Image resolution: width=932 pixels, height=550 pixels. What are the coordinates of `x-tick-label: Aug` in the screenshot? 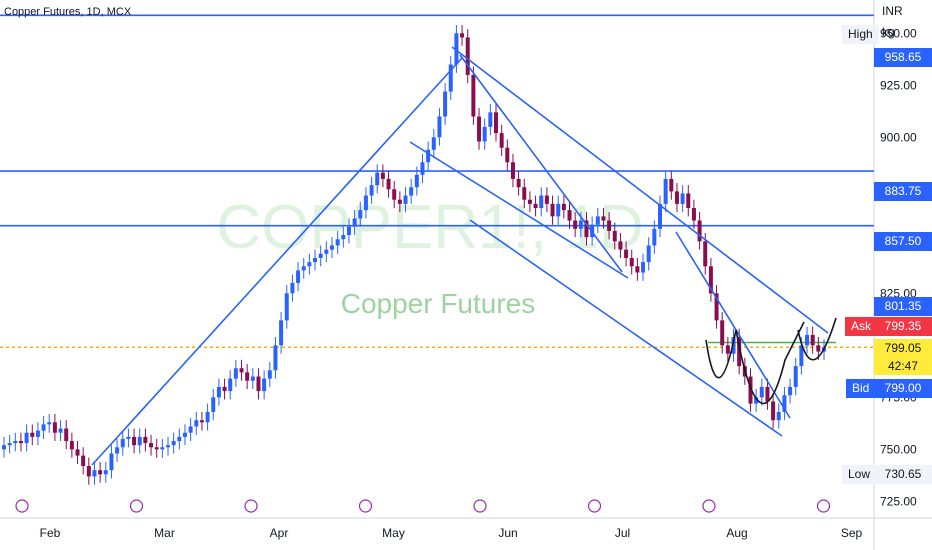 It's located at (736, 533).